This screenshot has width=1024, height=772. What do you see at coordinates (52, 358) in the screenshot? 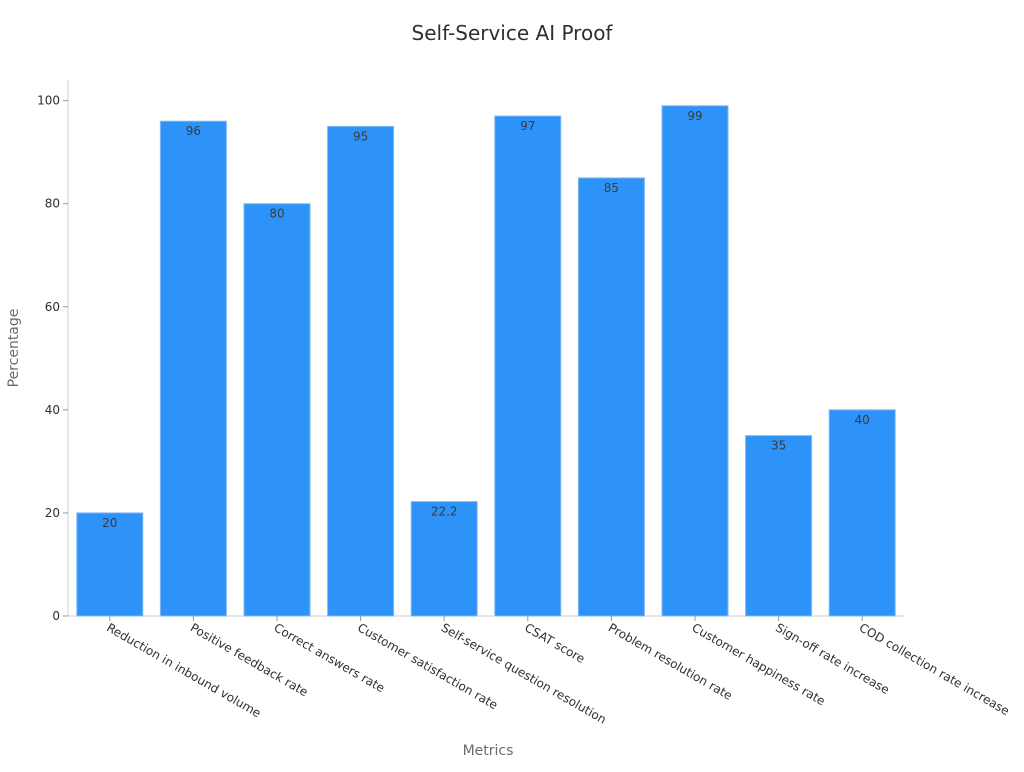
I see `y-axis-ticks: 0 20 40 60 80 100` at bounding box center [52, 358].